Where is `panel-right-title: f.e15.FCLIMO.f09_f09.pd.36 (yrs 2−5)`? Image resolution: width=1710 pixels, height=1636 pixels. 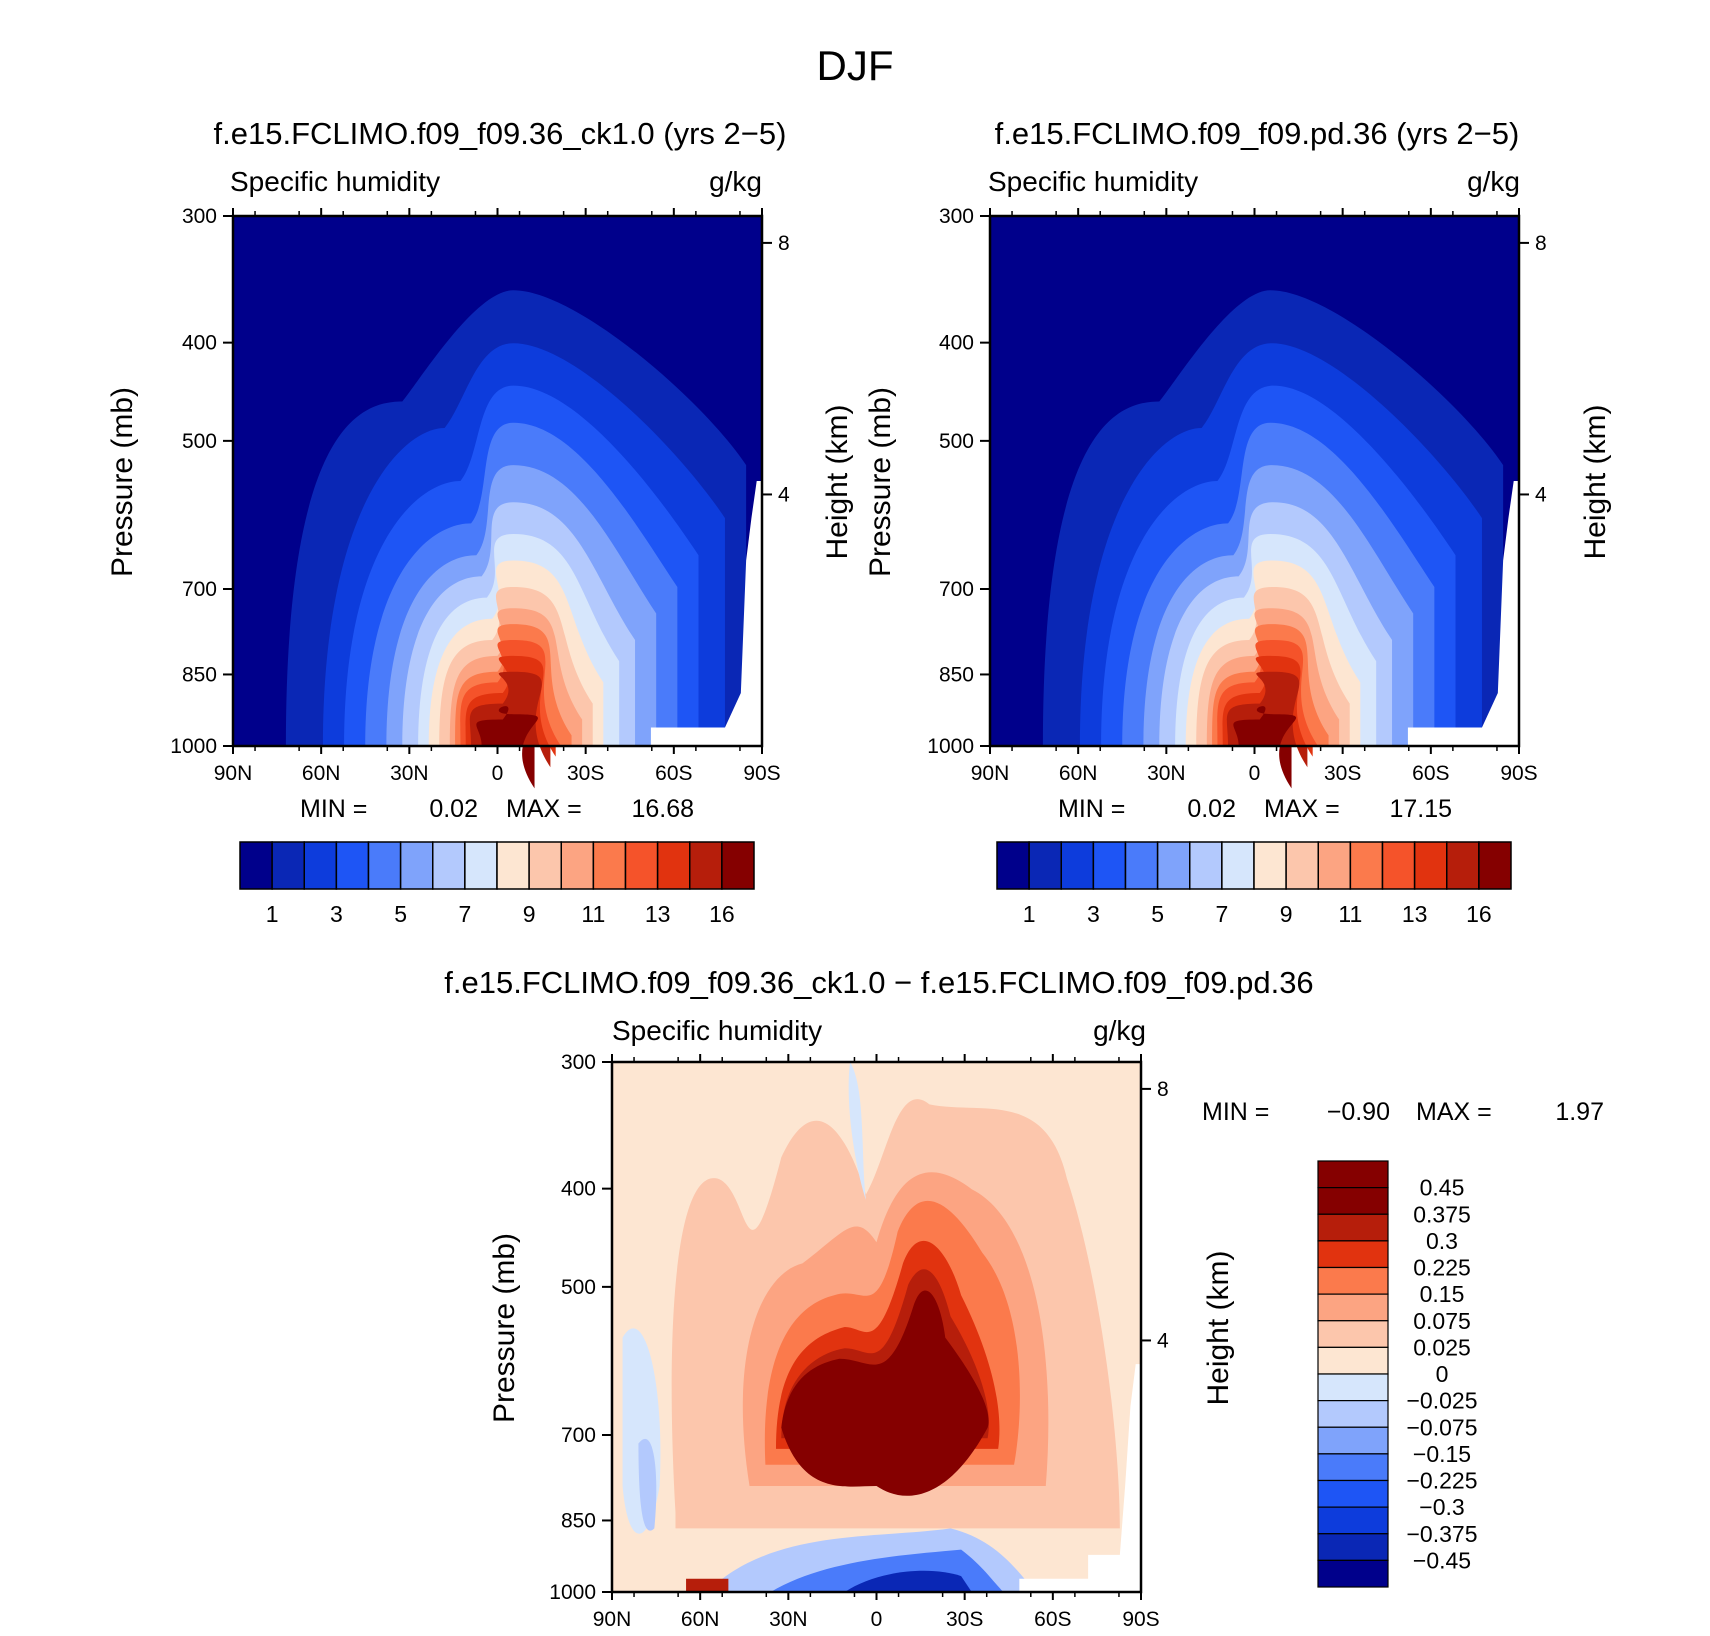 panel-right-title: f.e15.FCLIMO.f09_f09.pd.36 (yrs 2−5) is located at coordinates (1257, 133).